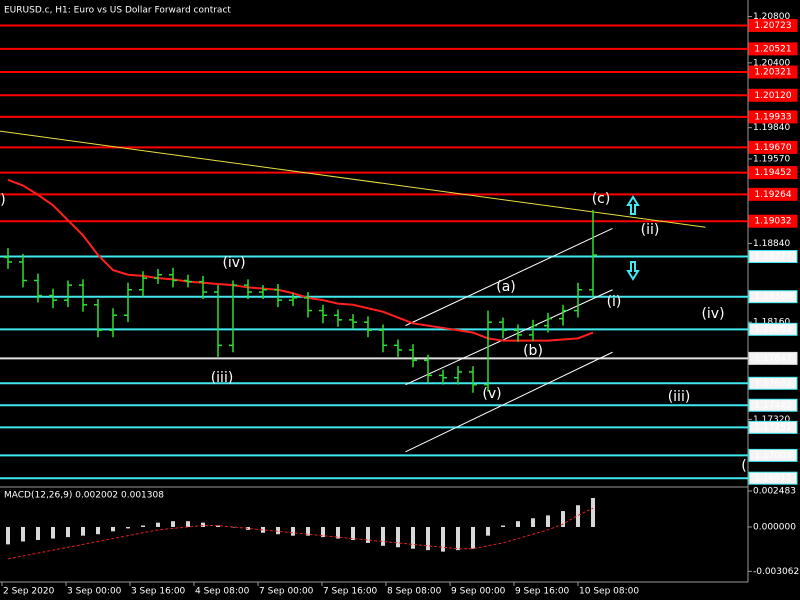 The width and height of the screenshot is (800, 600). I want to click on wave-label: (ii), so click(650, 230).